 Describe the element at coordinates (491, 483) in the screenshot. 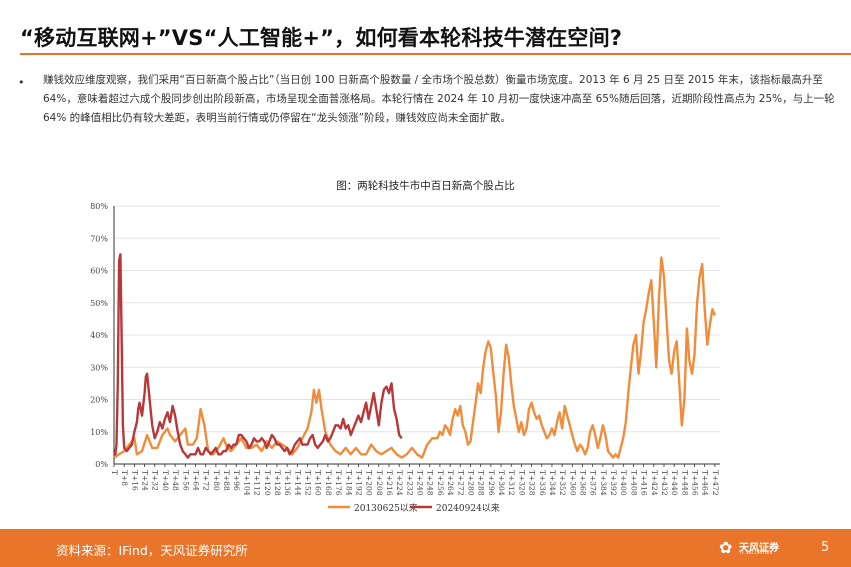

I see `x-tick-label: T+296` at that location.